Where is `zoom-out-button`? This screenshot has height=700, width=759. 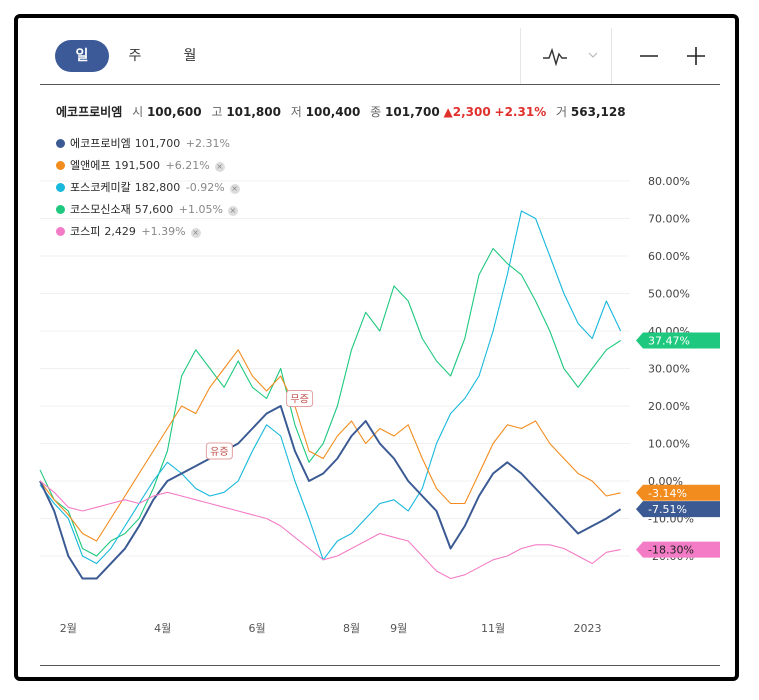 zoom-out-button is located at coordinates (649, 56).